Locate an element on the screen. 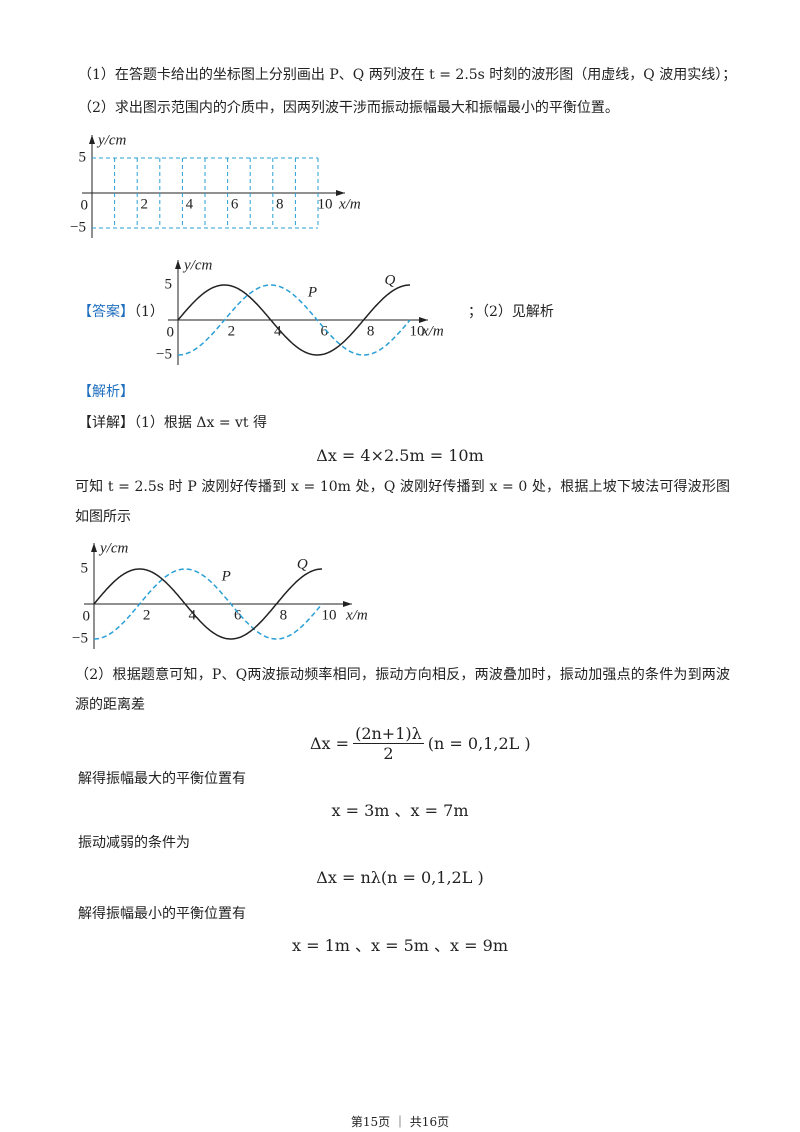 Image resolution: width=800 pixels, height=1132 pixels. footer: 第15页 ｜ 共16页 is located at coordinates (400, 1122).